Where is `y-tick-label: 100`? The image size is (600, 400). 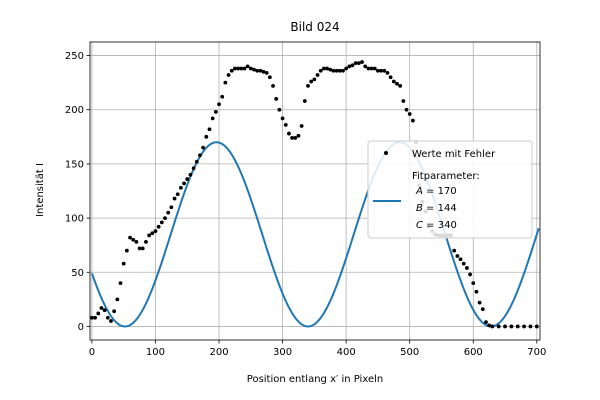
y-tick-label: 100 is located at coordinates (74, 219).